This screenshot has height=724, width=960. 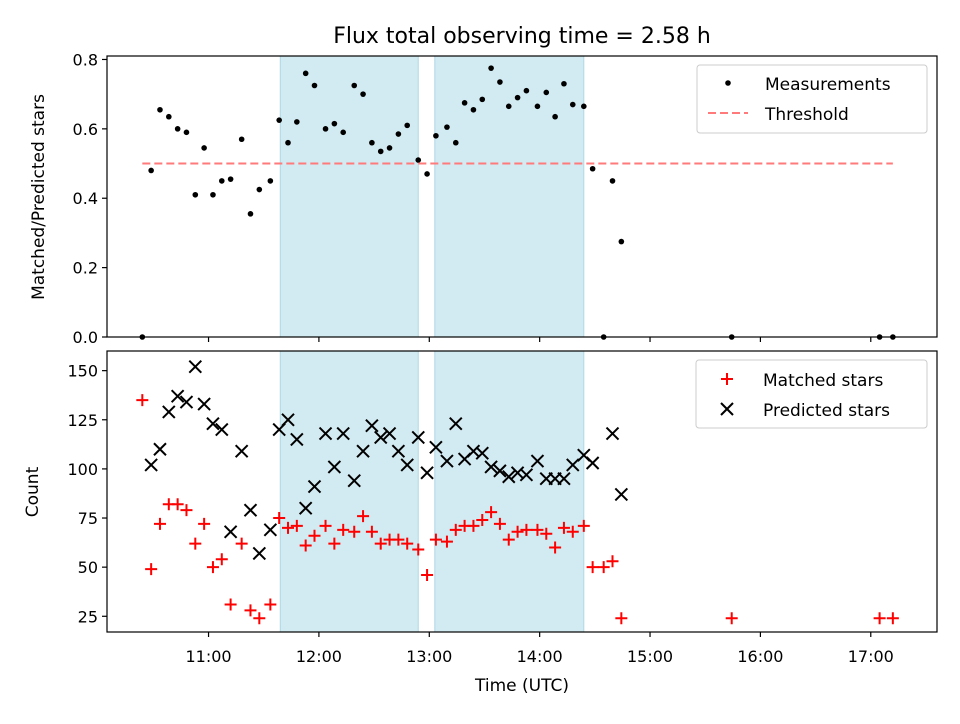 I want to click on x-tick-label: 15:00, so click(x=650, y=656).